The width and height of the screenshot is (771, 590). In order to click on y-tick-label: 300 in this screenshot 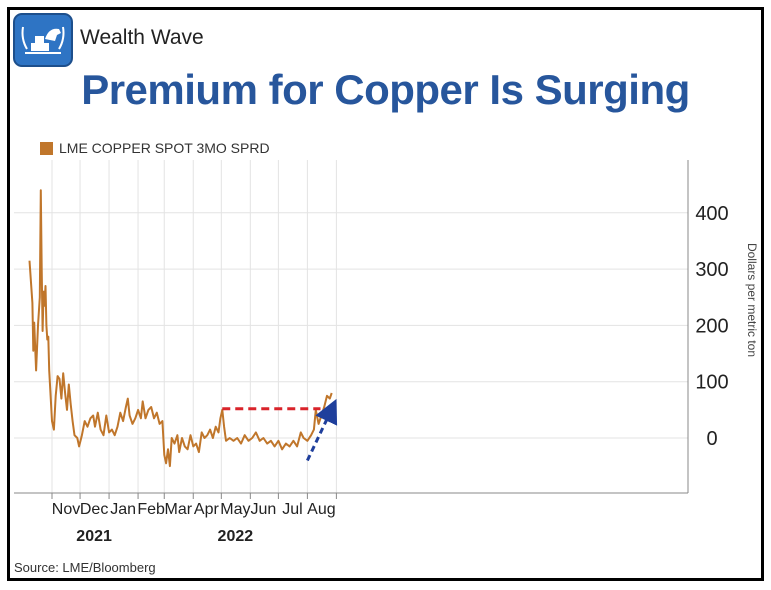, I will do `click(711, 270)`.